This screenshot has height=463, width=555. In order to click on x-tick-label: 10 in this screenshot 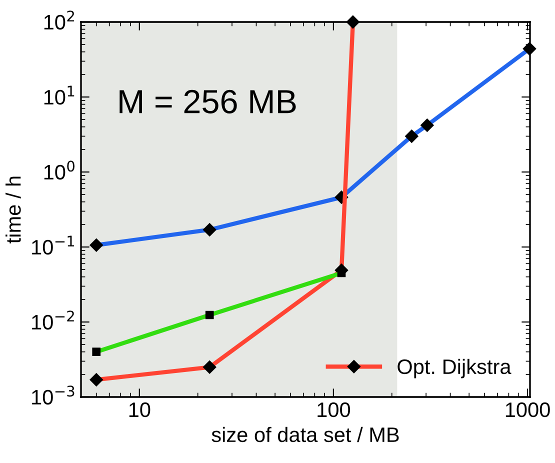, I will do `click(139, 410)`.